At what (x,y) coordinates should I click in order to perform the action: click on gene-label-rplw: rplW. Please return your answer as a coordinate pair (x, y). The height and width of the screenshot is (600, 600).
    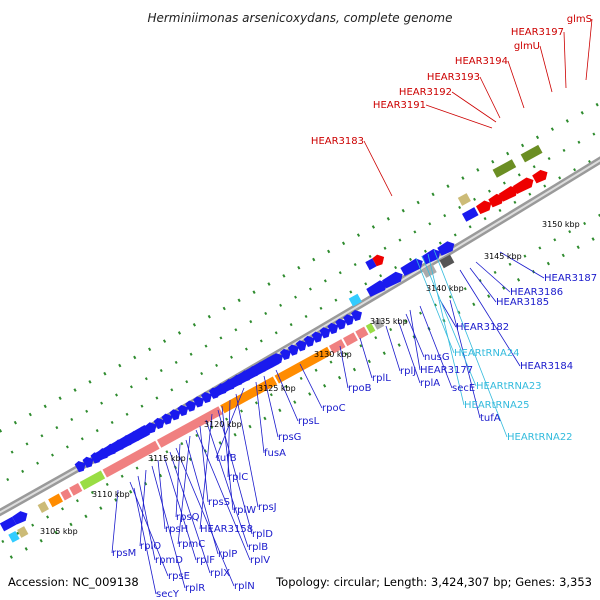
    Looking at the image, I should click on (244, 510).